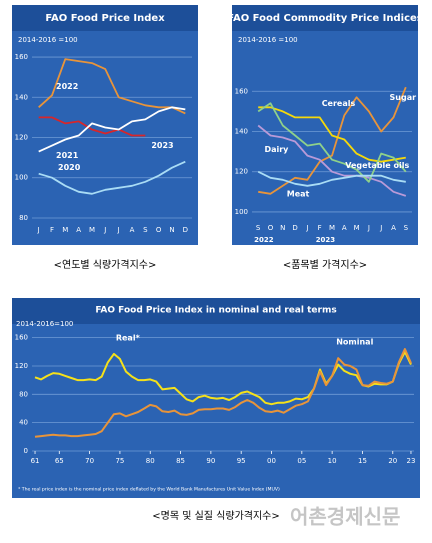 The width and height of the screenshot is (432, 543). I want to click on series-label: 2020, so click(69, 167).